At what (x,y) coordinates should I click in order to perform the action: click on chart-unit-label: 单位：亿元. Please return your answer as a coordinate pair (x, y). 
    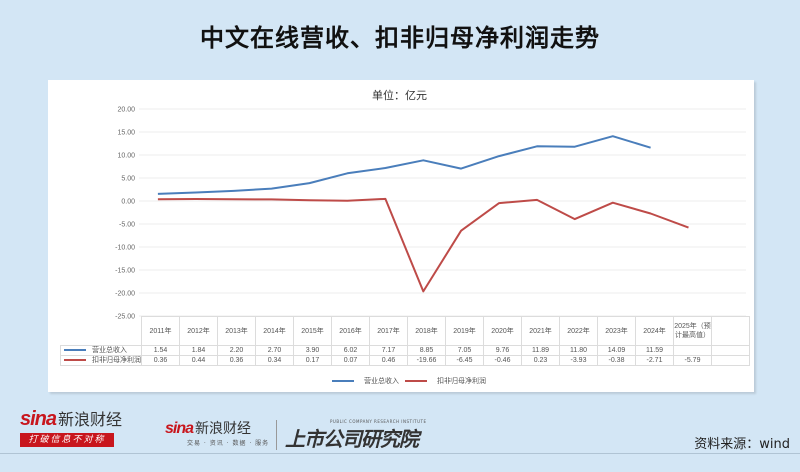
    Looking at the image, I should click on (399, 95).